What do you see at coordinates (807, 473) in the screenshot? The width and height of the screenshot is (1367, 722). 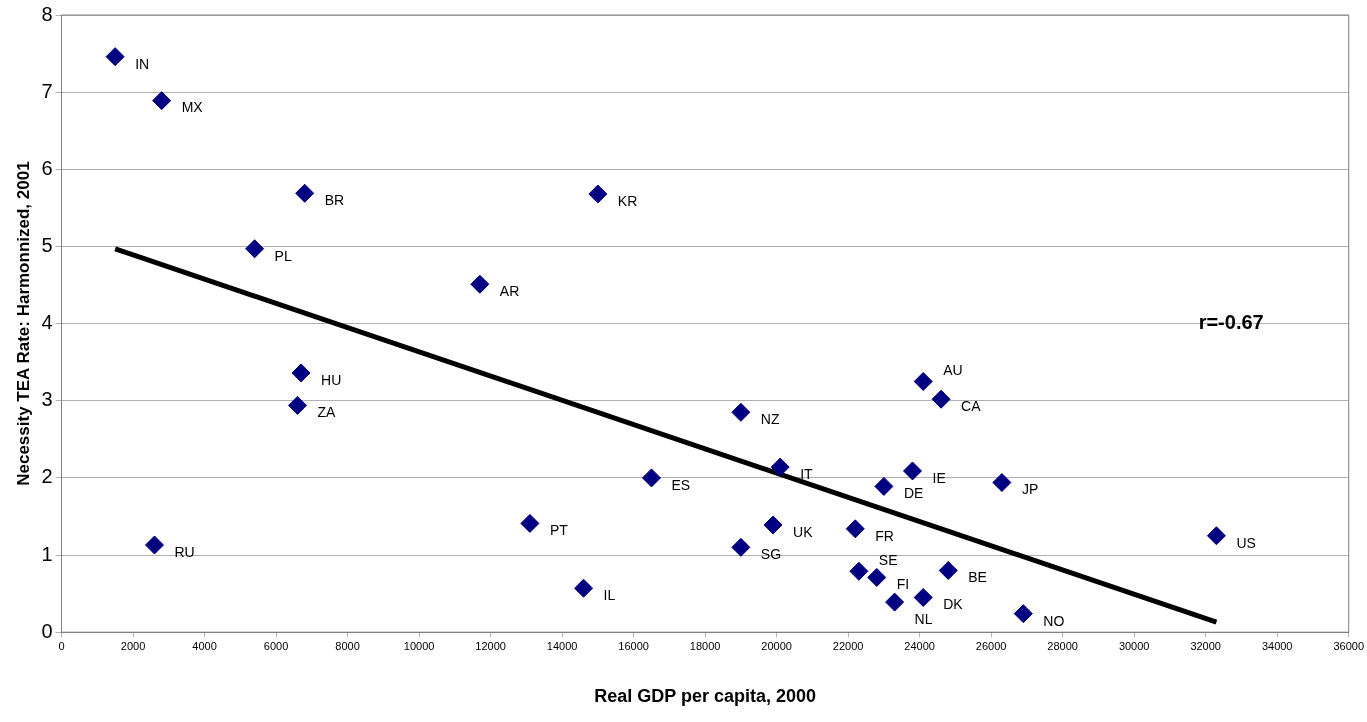 I see `annotation: IT` at bounding box center [807, 473].